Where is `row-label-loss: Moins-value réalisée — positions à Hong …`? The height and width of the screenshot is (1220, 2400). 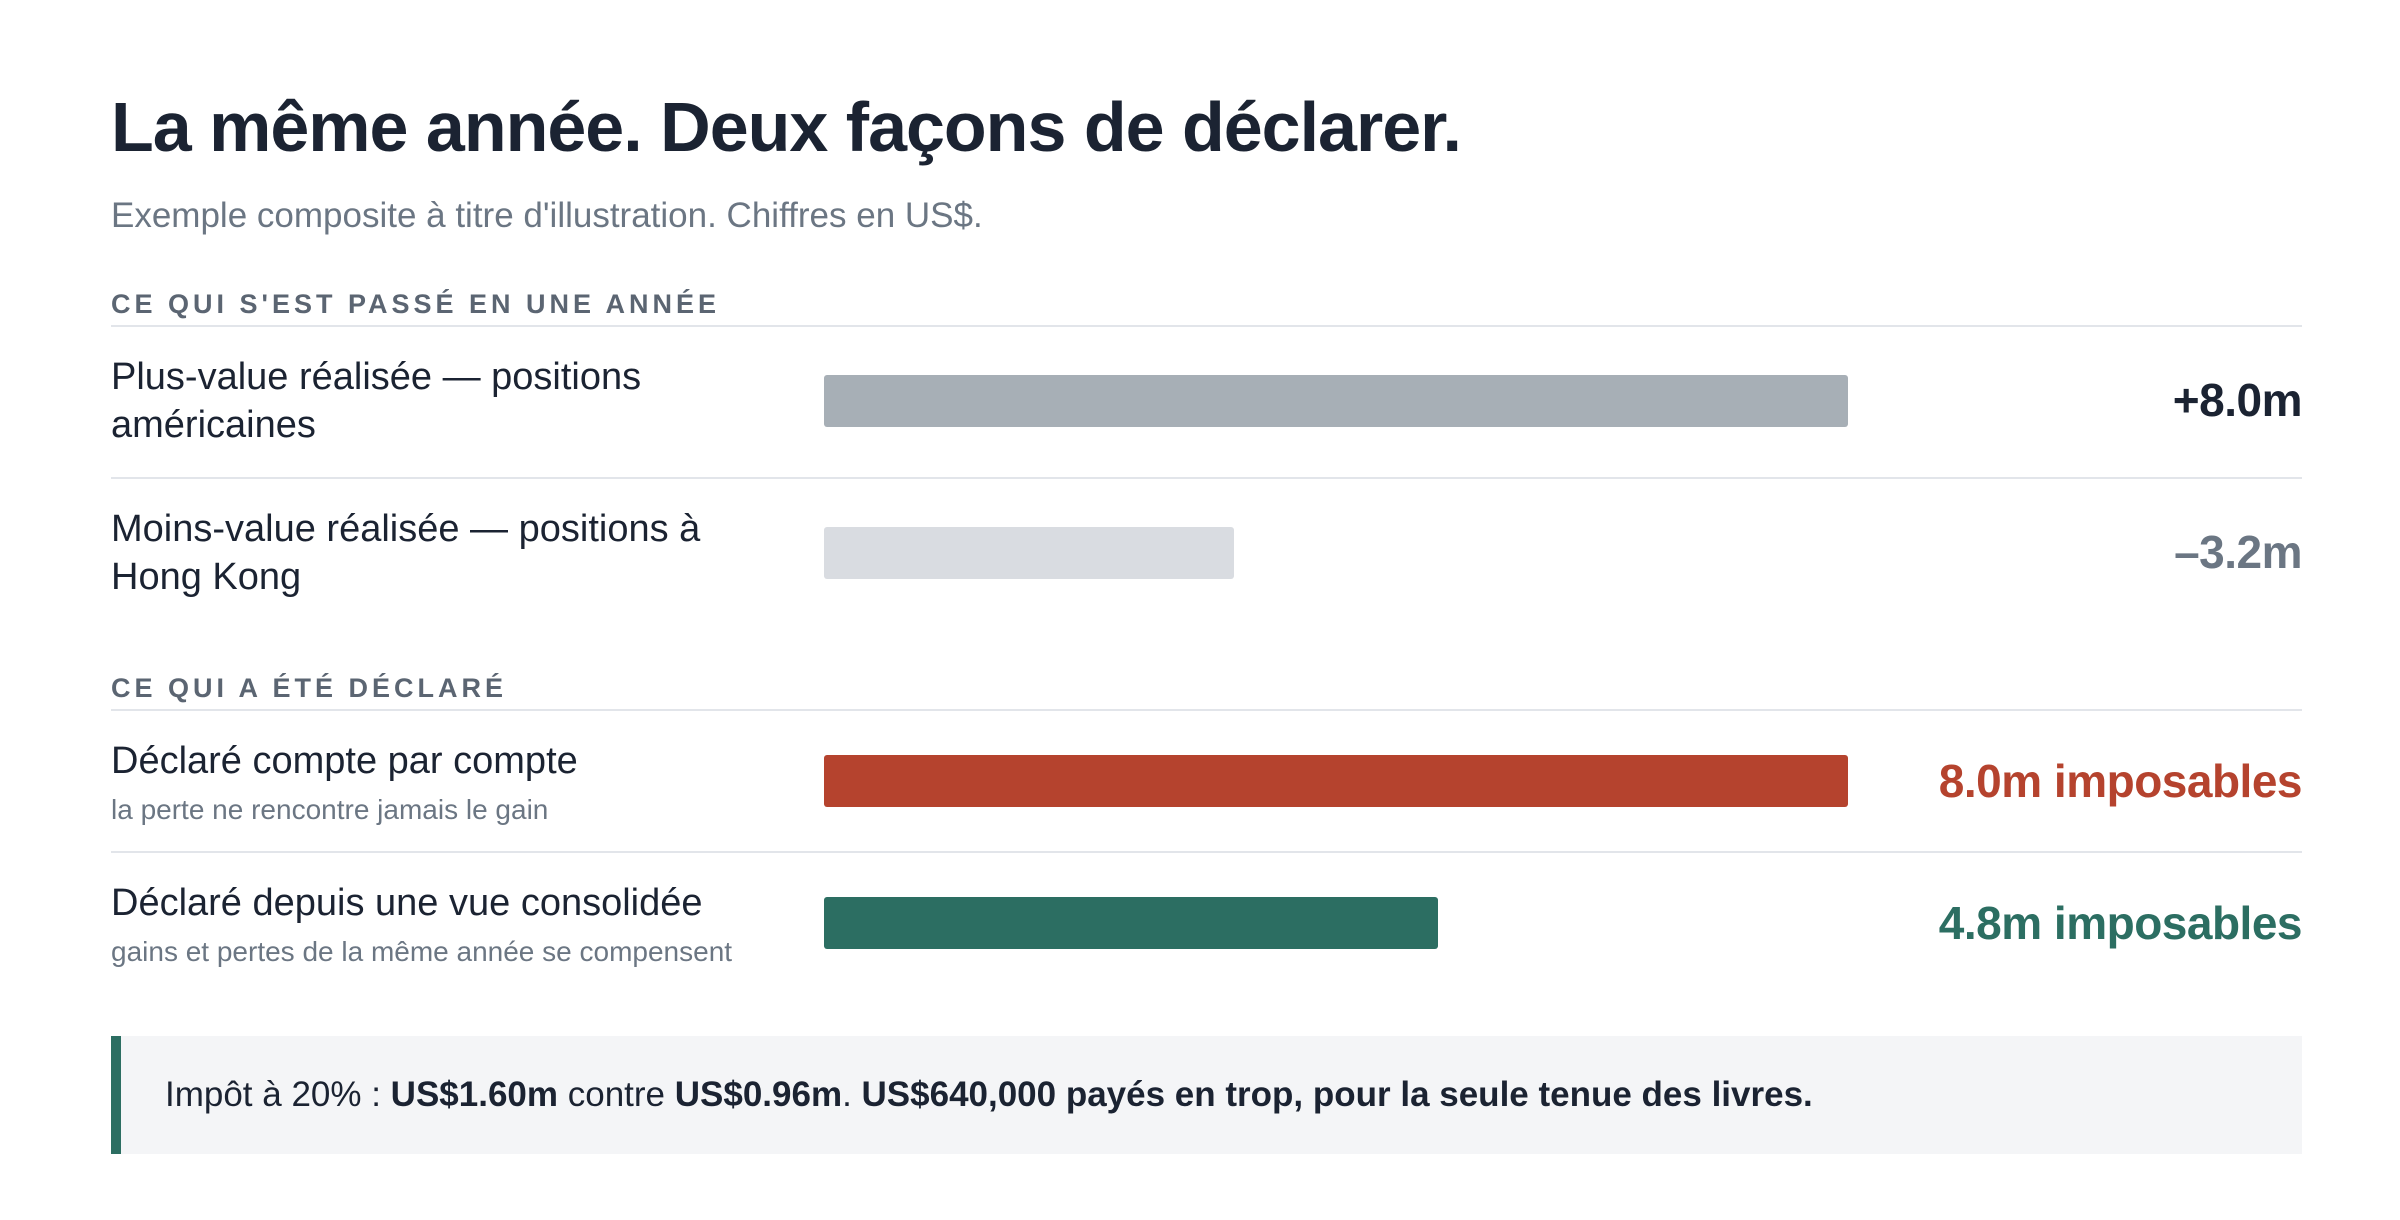 row-label-loss: Moins-value réalisée — positions à Hong … is located at coordinates (406, 553).